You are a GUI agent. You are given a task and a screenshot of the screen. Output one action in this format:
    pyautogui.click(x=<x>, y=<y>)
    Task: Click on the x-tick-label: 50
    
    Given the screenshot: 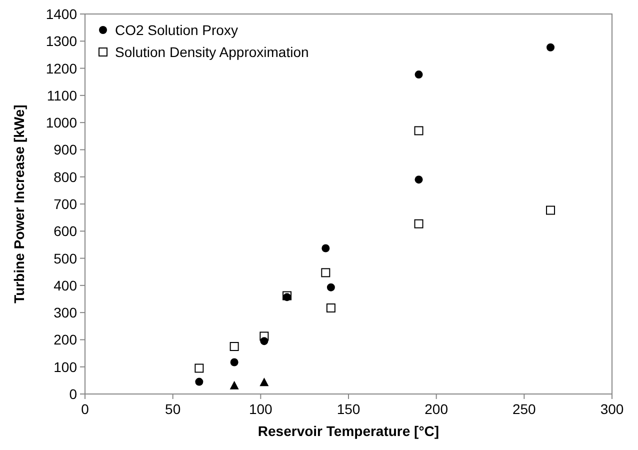 What is the action you would take?
    pyautogui.click(x=173, y=409)
    